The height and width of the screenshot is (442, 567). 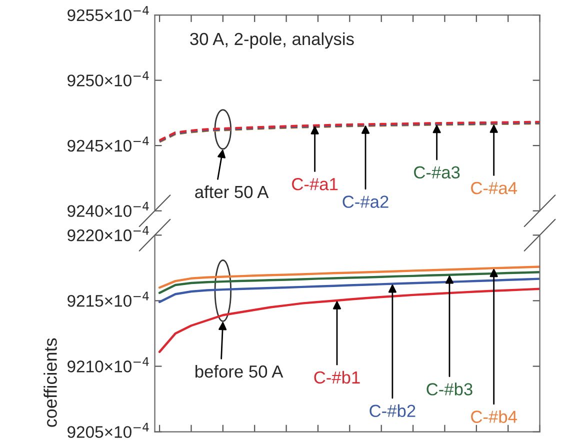 What do you see at coordinates (449, 389) in the screenshot?
I see `text: C-#b3` at bounding box center [449, 389].